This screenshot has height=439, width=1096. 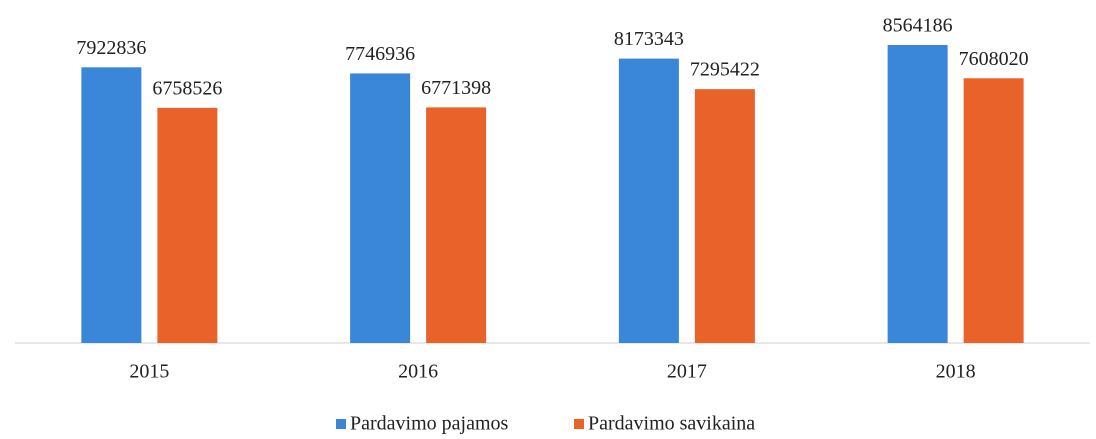 I want to click on x-tick-label: 2015, so click(x=149, y=372).